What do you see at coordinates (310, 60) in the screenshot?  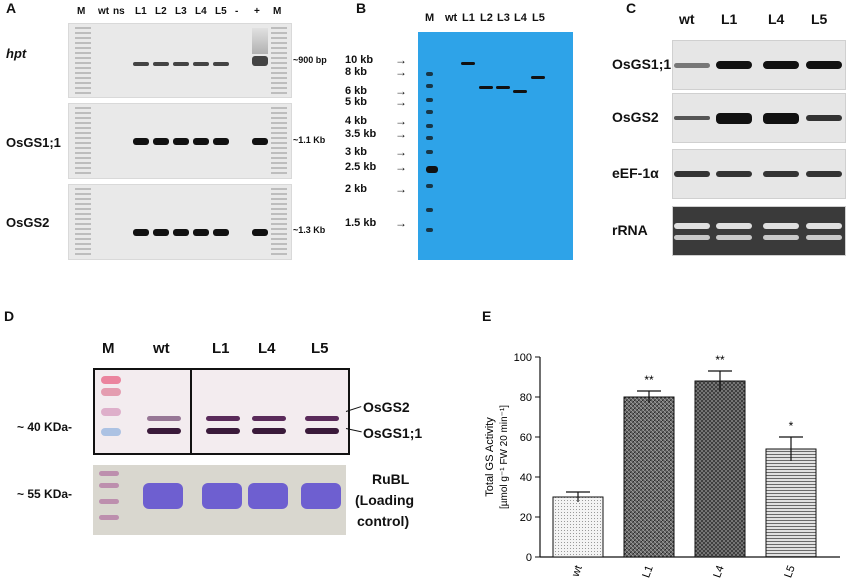 I see `panel-a-size-hpt: ~900 bp` at bounding box center [310, 60].